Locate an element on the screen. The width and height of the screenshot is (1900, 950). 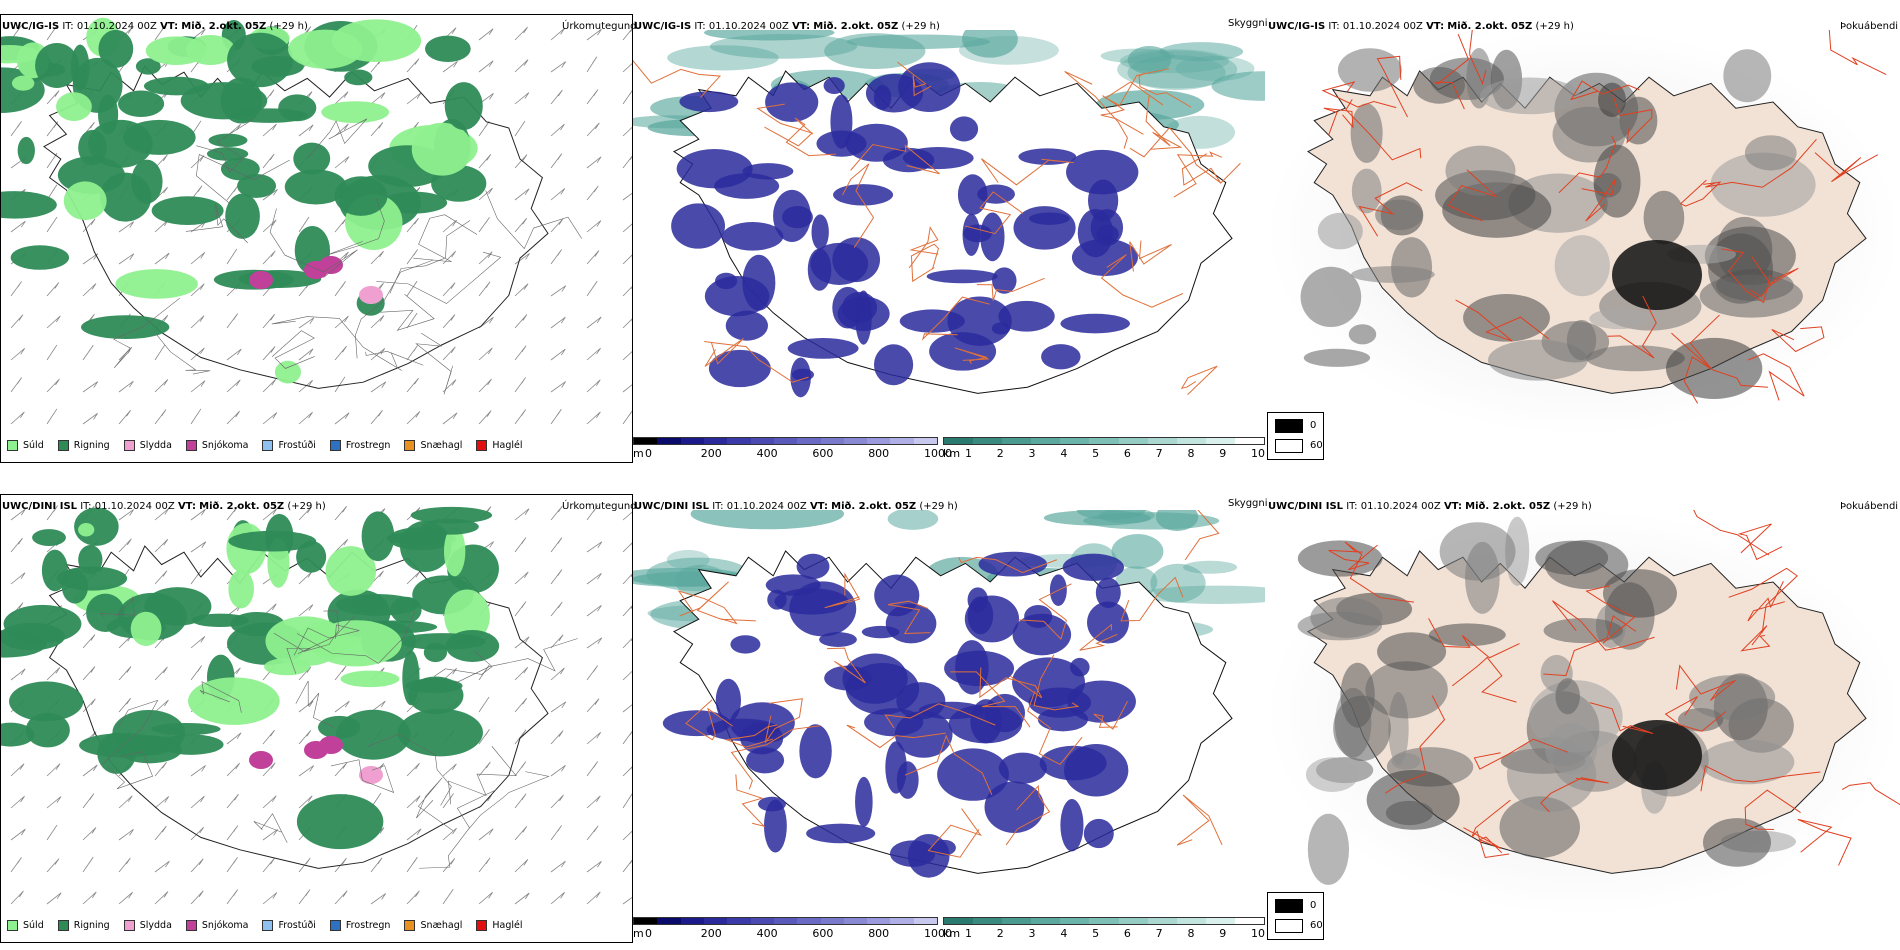
fog-panel-row1 is located at coordinates (1583, 232).